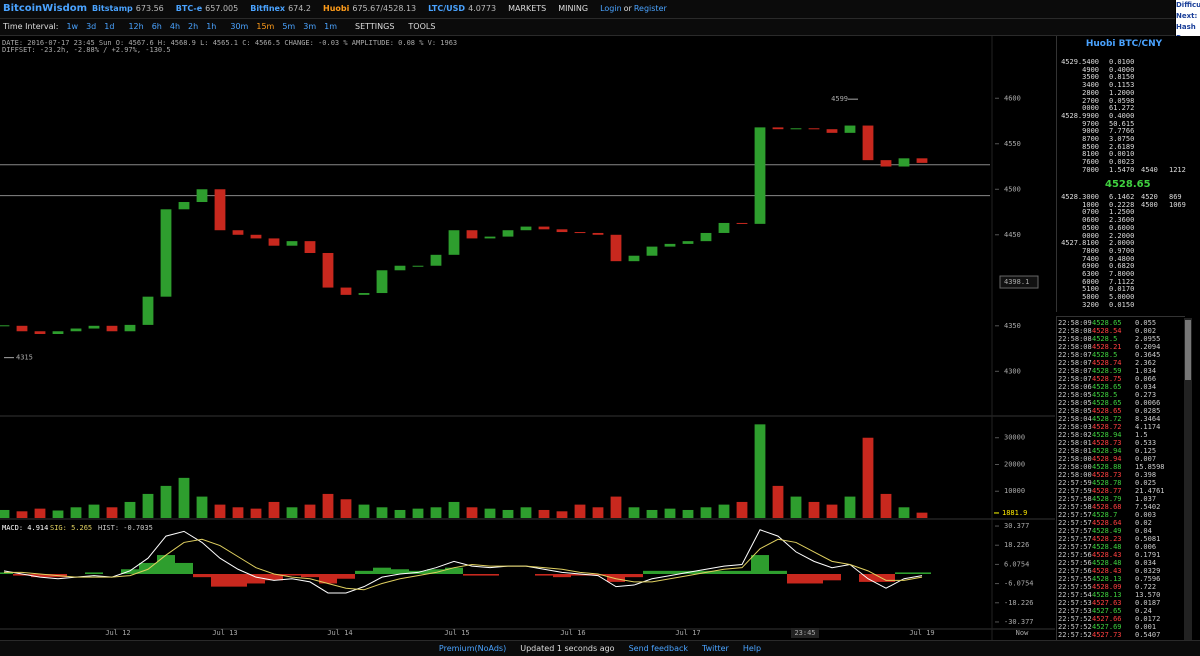  What do you see at coordinates (1148, 579) in the screenshot?
I see `trade-amount: 0.7596` at bounding box center [1148, 579].